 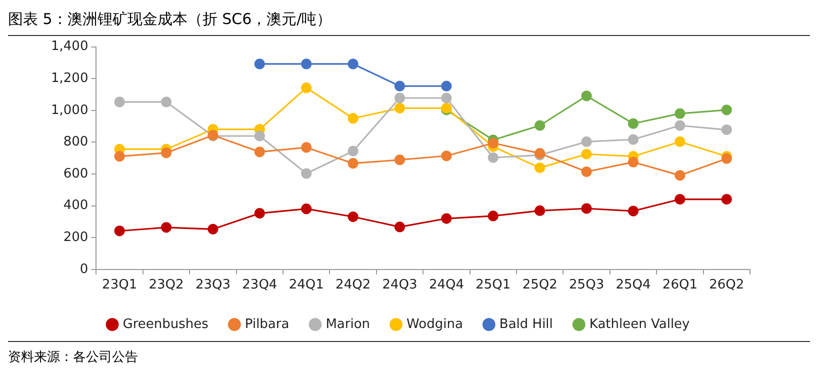 I want to click on y-tick-label: 800, so click(x=75, y=142).